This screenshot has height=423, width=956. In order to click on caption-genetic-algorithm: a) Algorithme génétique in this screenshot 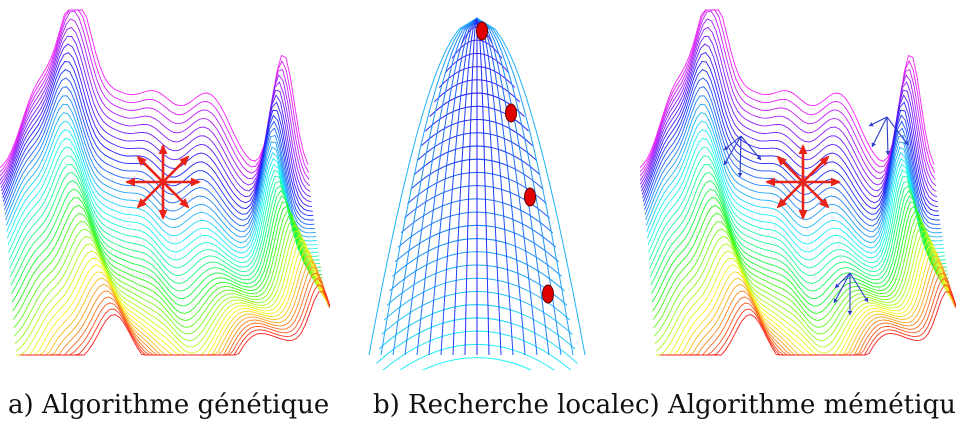, I will do `click(169, 405)`.